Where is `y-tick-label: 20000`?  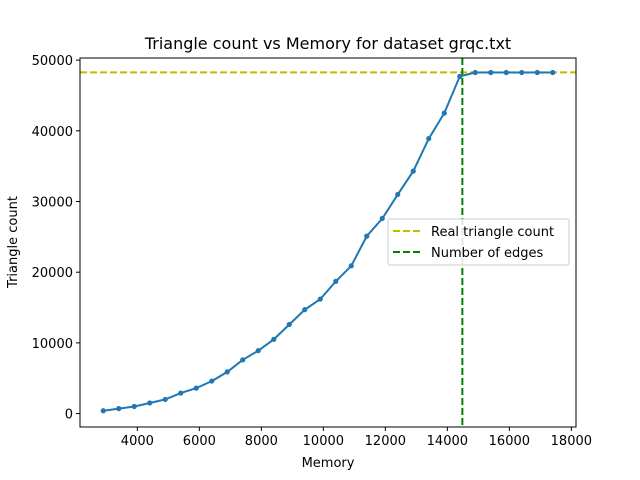
y-tick-label: 20000 is located at coordinates (52, 273).